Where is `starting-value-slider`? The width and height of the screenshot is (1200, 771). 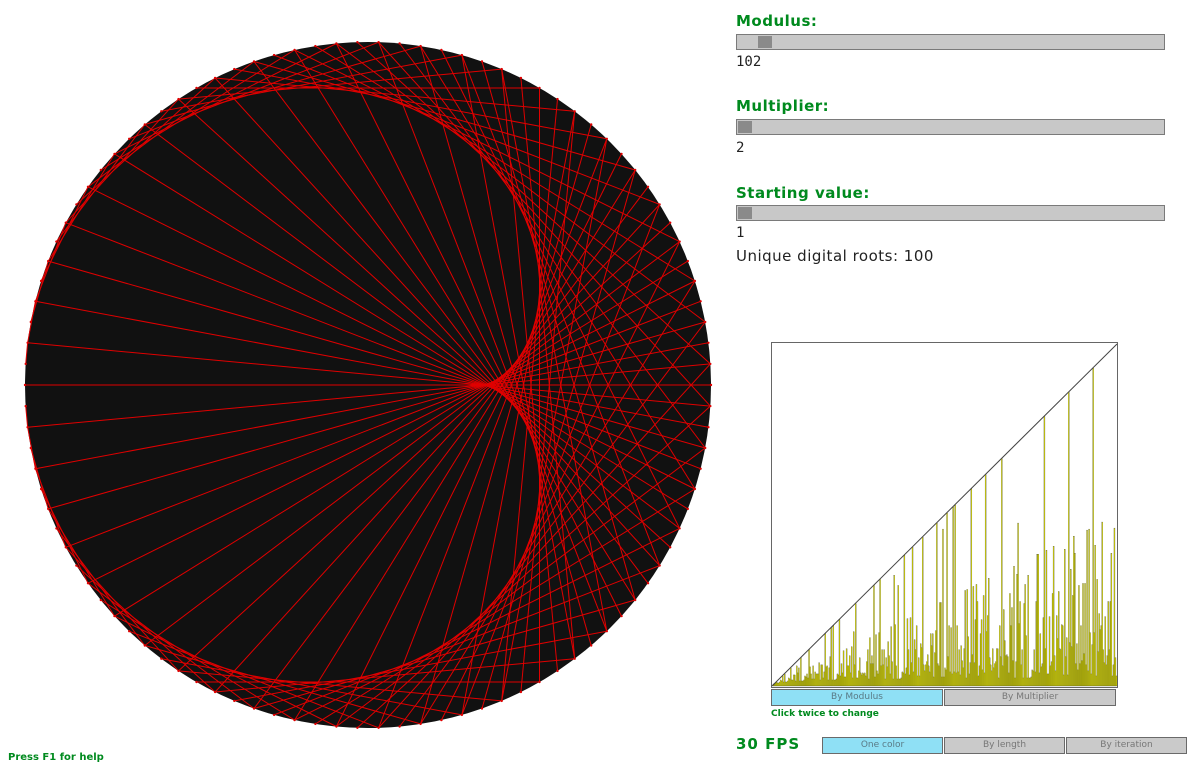 starting-value-slider is located at coordinates (950, 213).